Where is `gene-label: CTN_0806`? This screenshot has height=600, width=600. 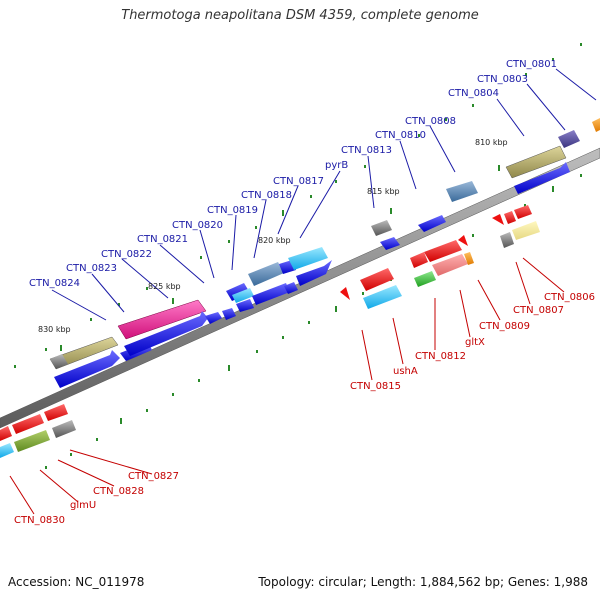
gene-label: CTN_0806 is located at coordinates (569, 297).